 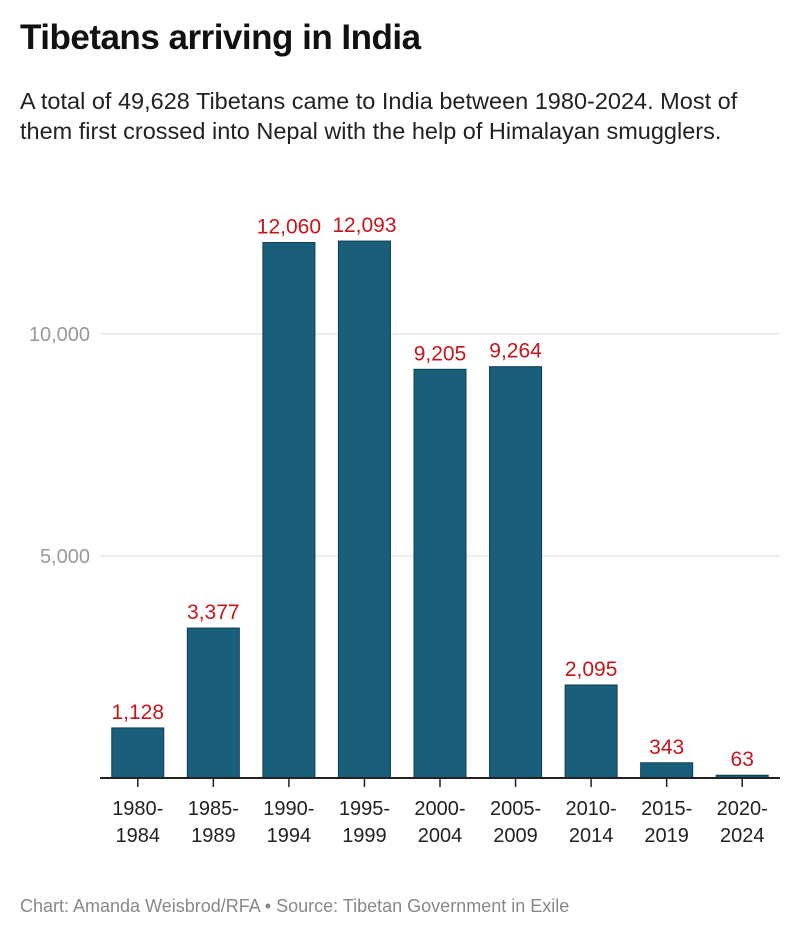 I want to click on data-label: 12,093, so click(x=364, y=225).